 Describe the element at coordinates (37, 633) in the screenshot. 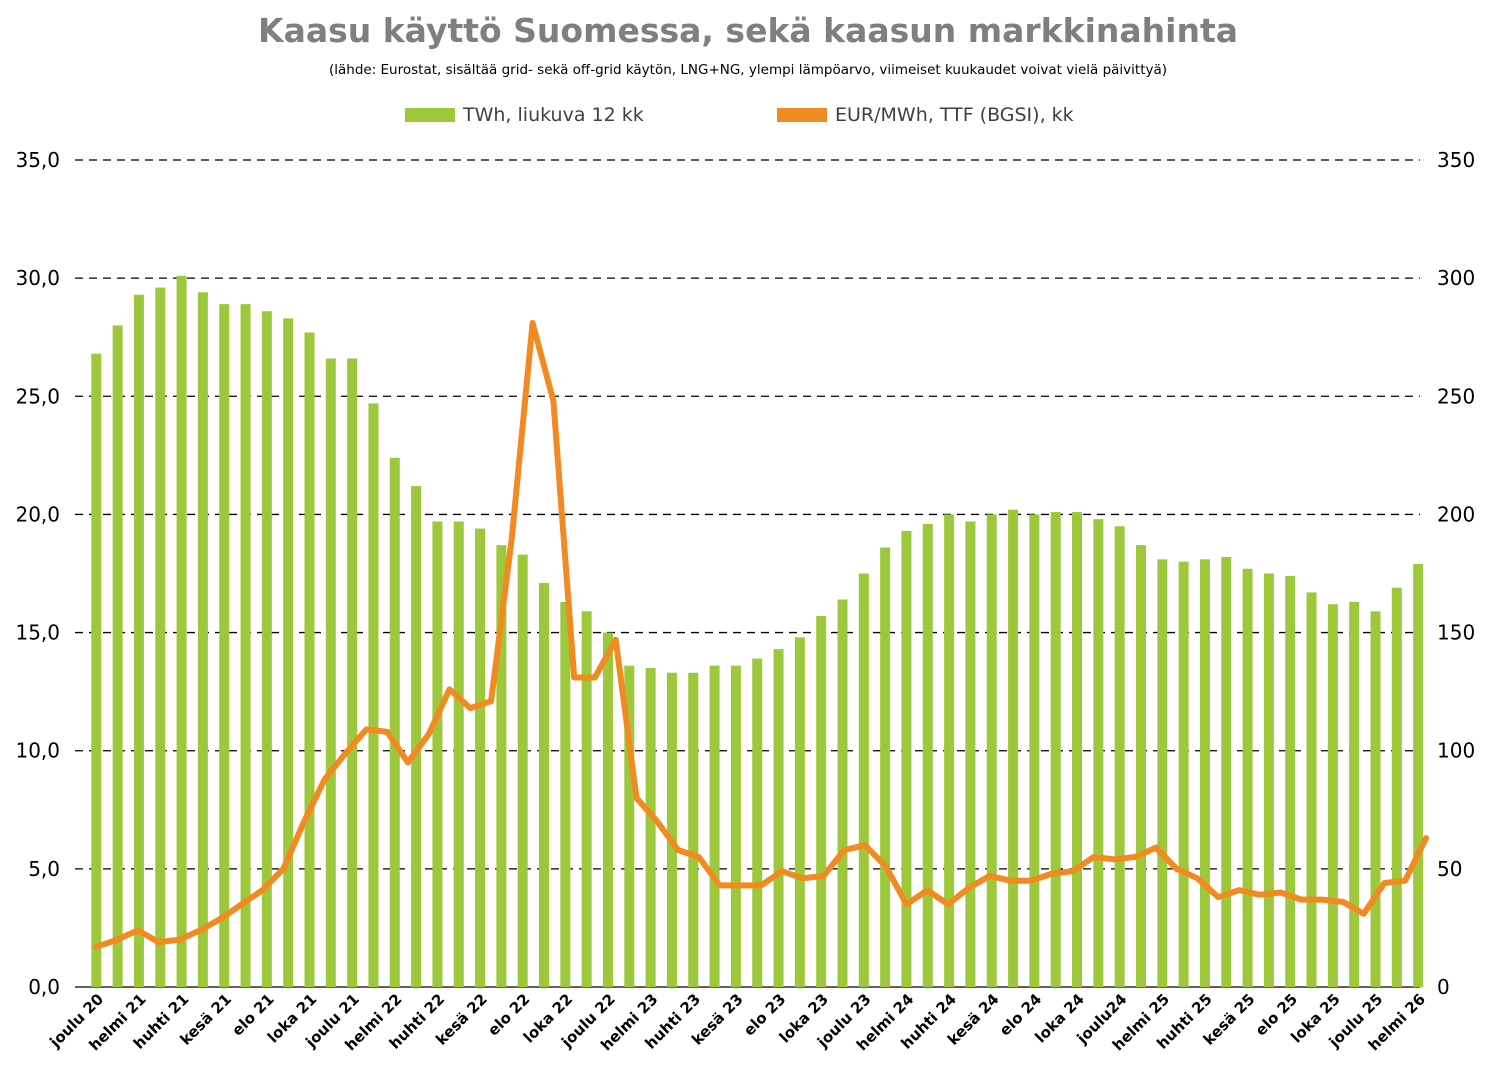

I see `y-left-tick-label: 15,0` at that location.